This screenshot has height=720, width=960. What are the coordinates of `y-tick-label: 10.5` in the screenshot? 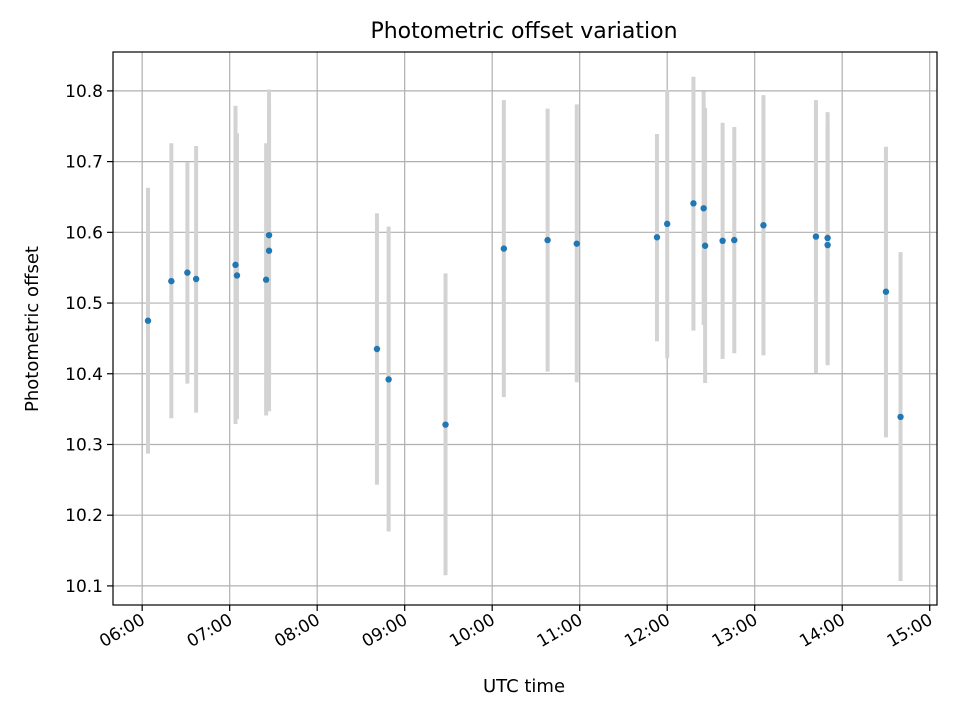 It's located at (84, 304).